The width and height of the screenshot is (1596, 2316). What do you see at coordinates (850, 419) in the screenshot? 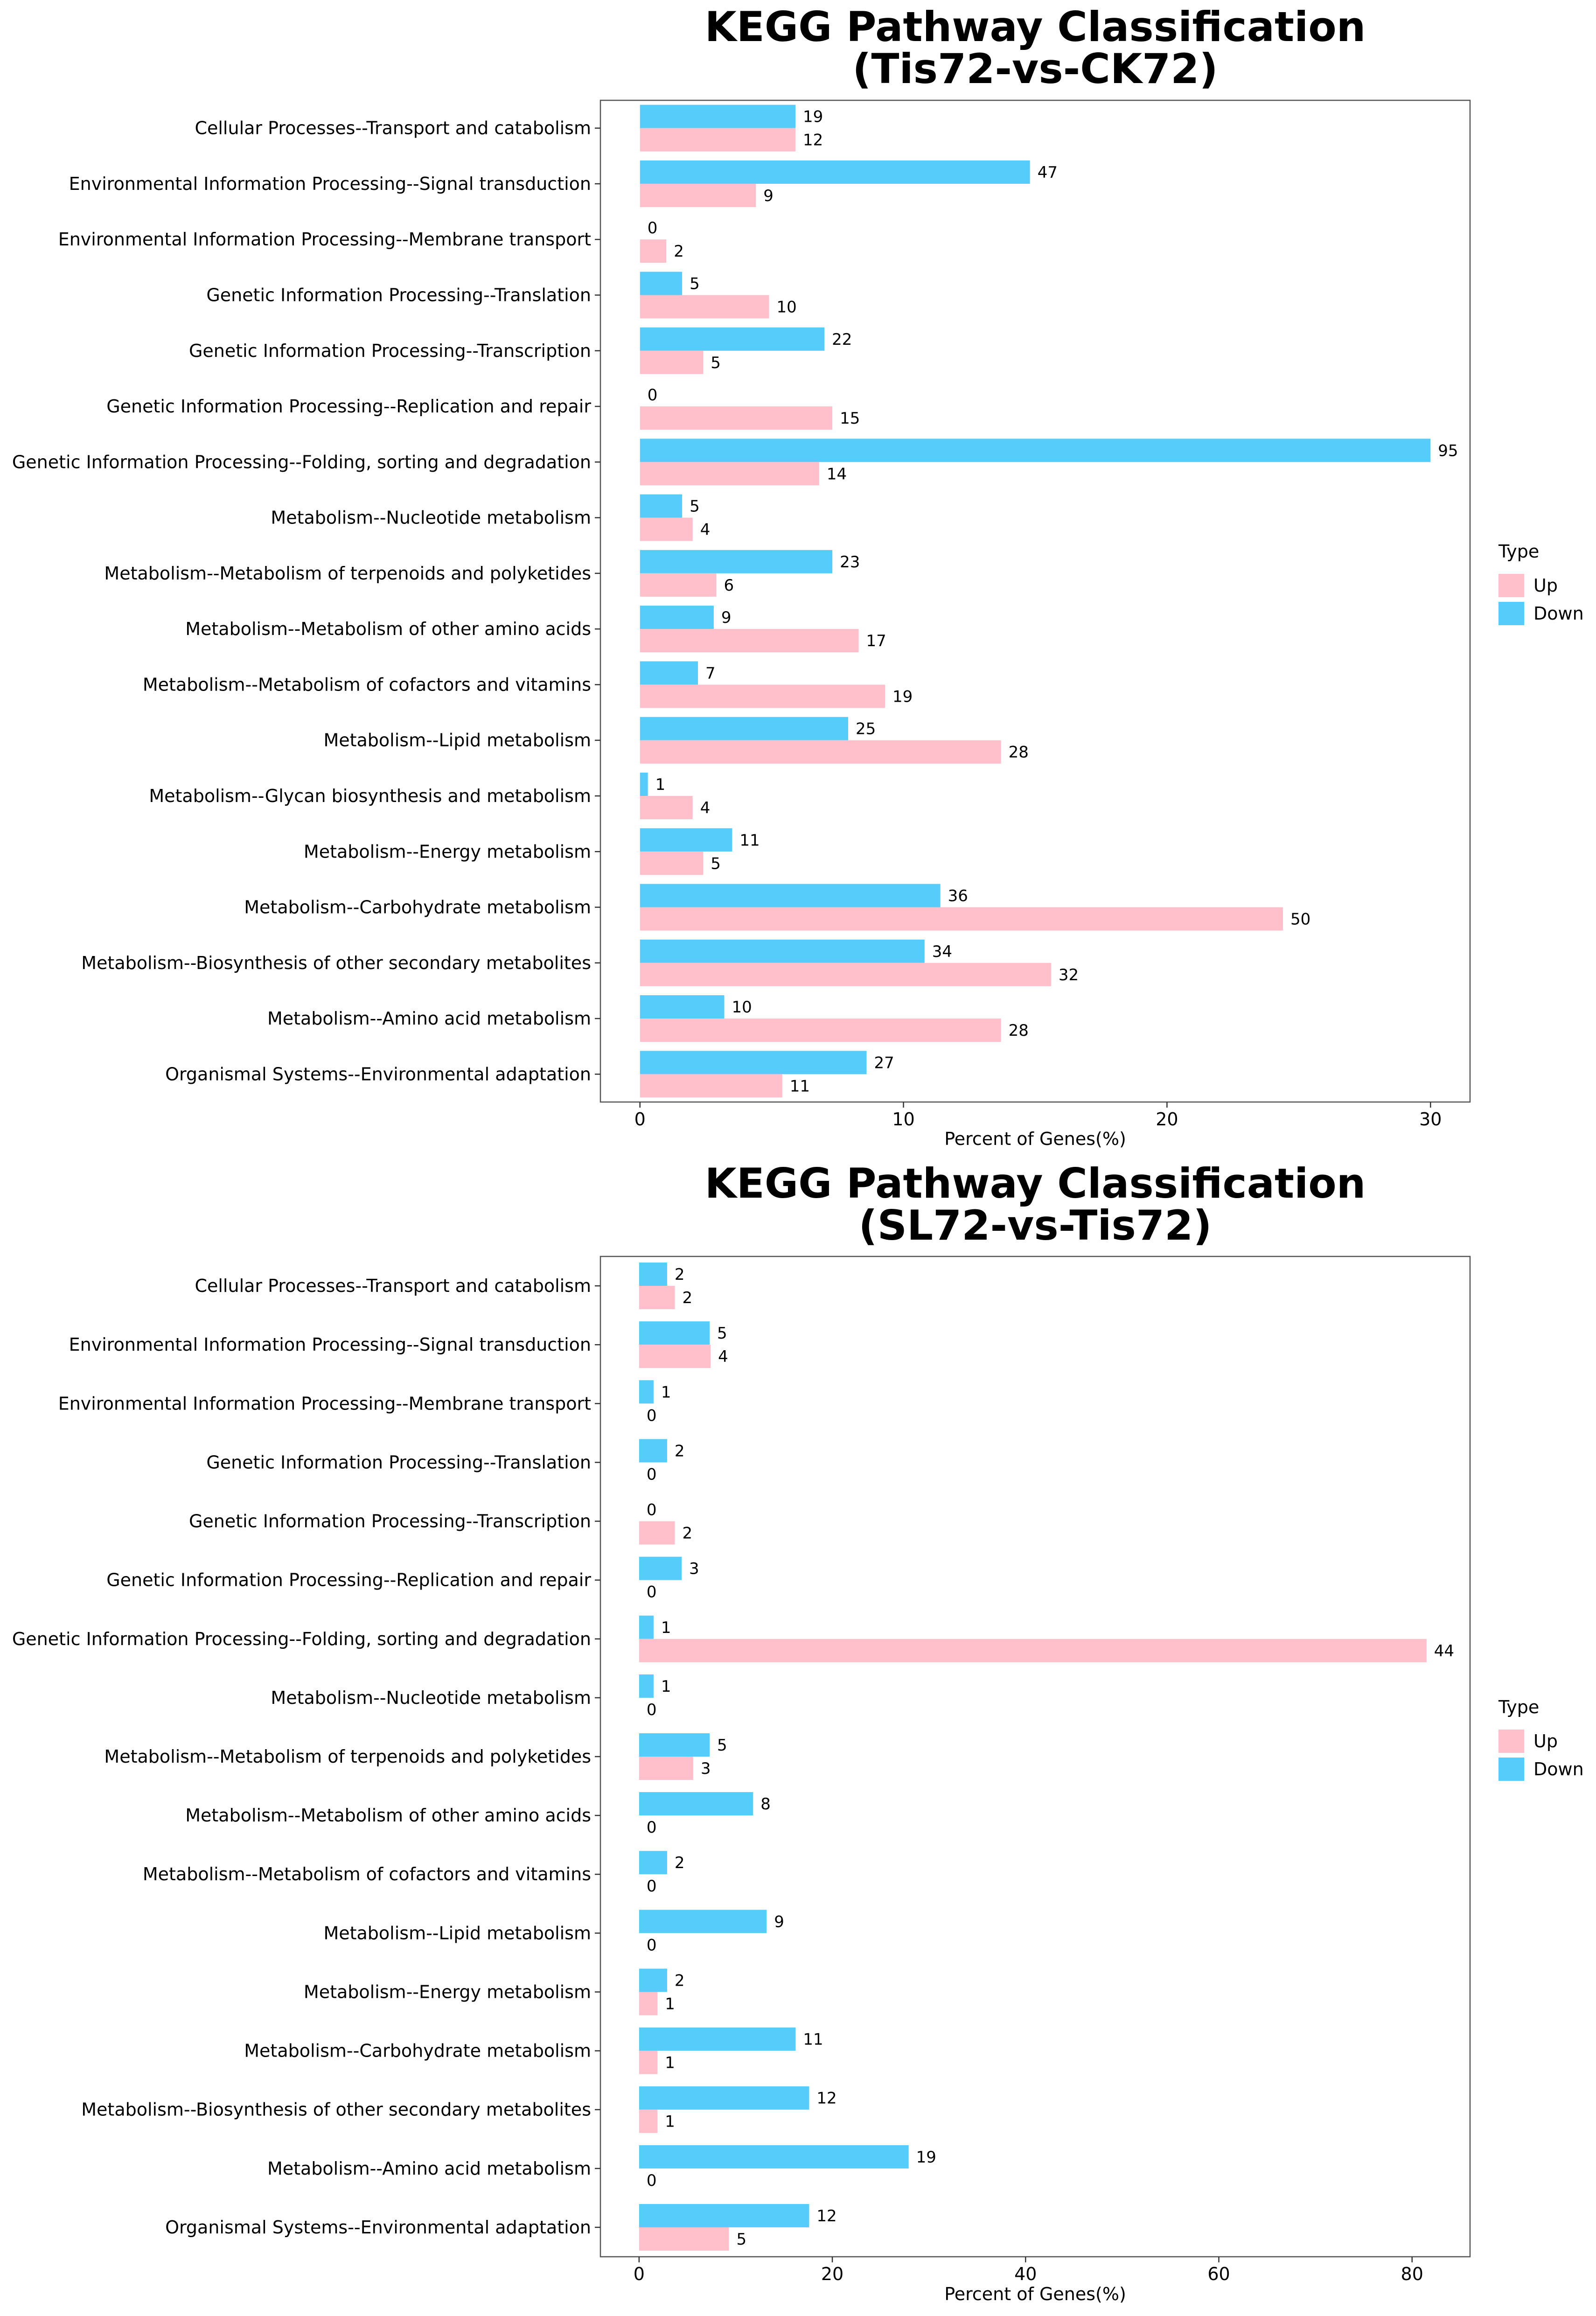
I see `value-label-up: 15` at bounding box center [850, 419].